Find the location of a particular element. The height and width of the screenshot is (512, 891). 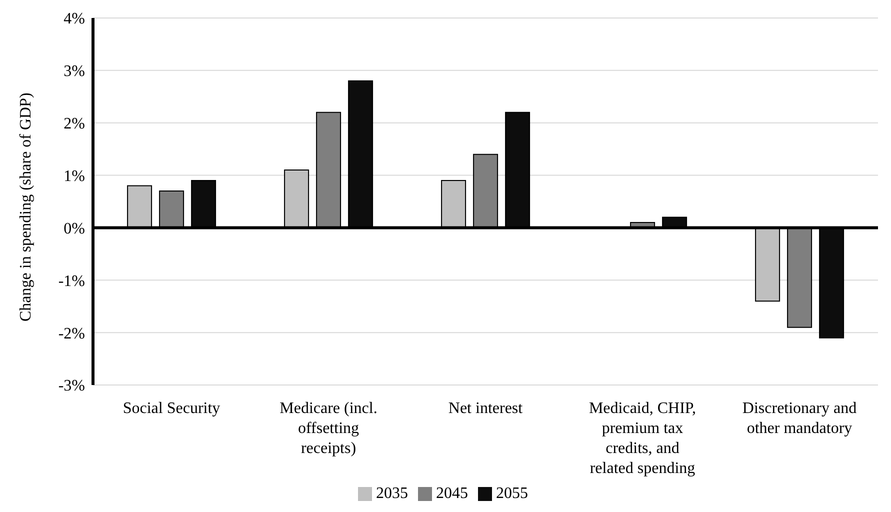

y-tick-label: -1% is located at coordinates (71, 281).